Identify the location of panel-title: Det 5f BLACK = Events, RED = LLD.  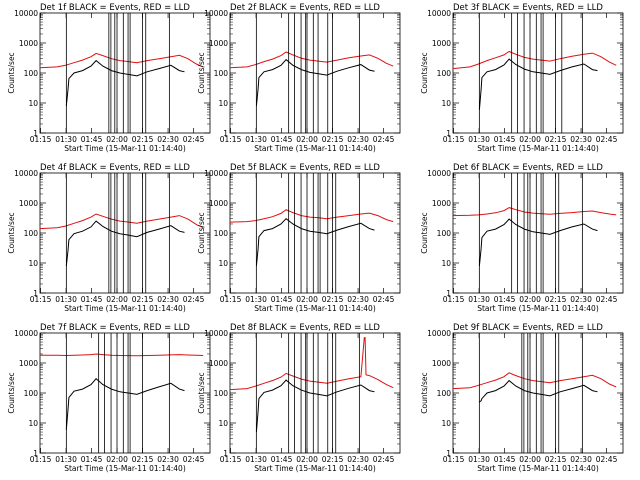
(305, 168).